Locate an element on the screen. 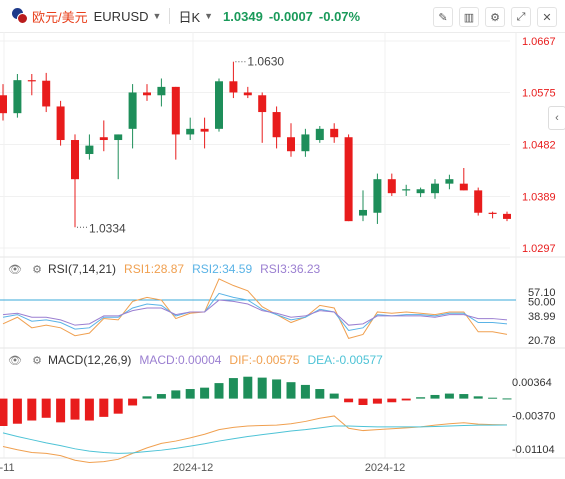  divider is located at coordinates (170, 16).